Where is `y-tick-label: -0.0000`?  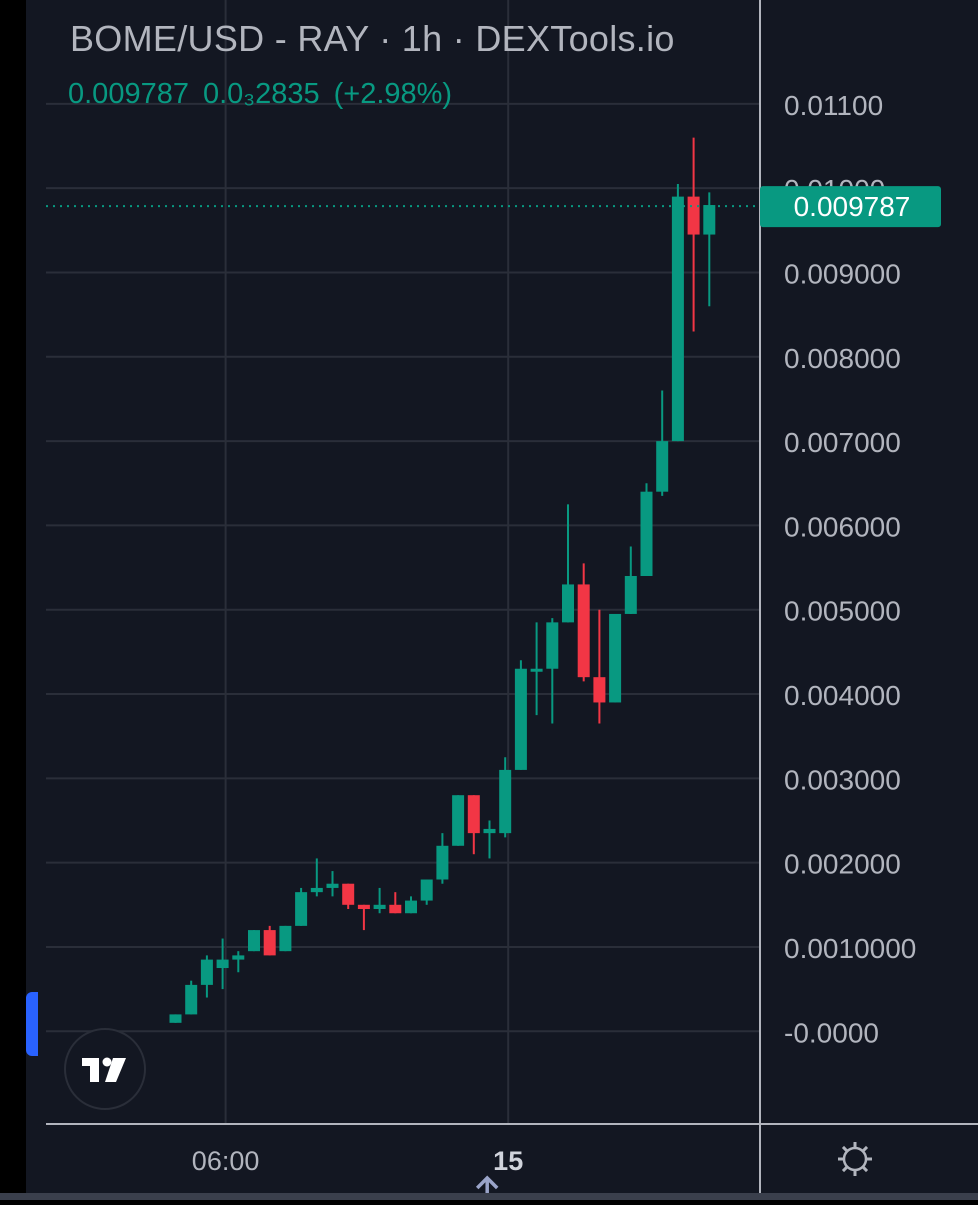 y-tick-label: -0.0000 is located at coordinates (831, 1032).